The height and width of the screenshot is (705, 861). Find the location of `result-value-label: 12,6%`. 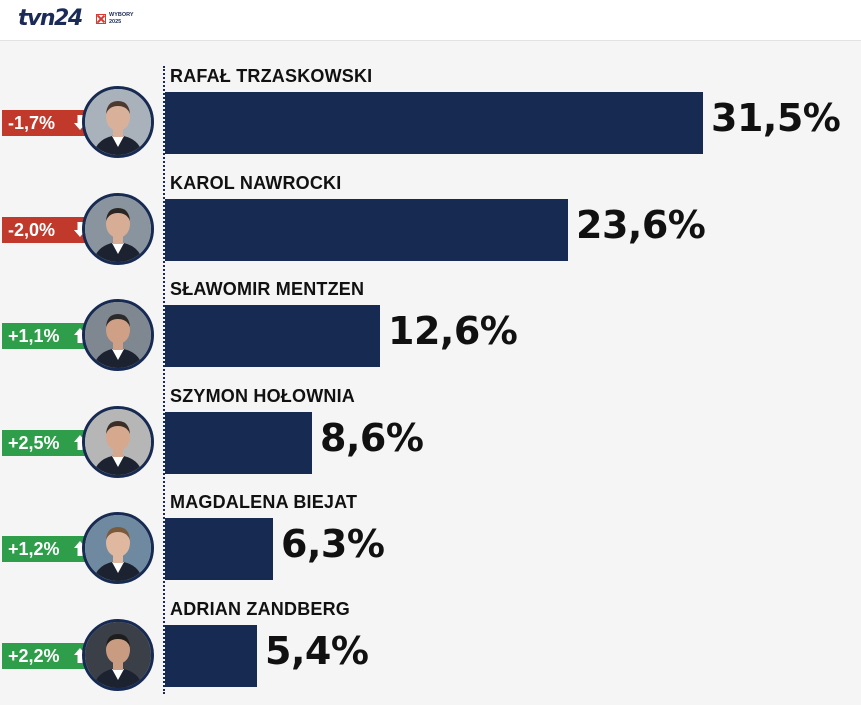

result-value-label: 12,6% is located at coordinates (453, 331).